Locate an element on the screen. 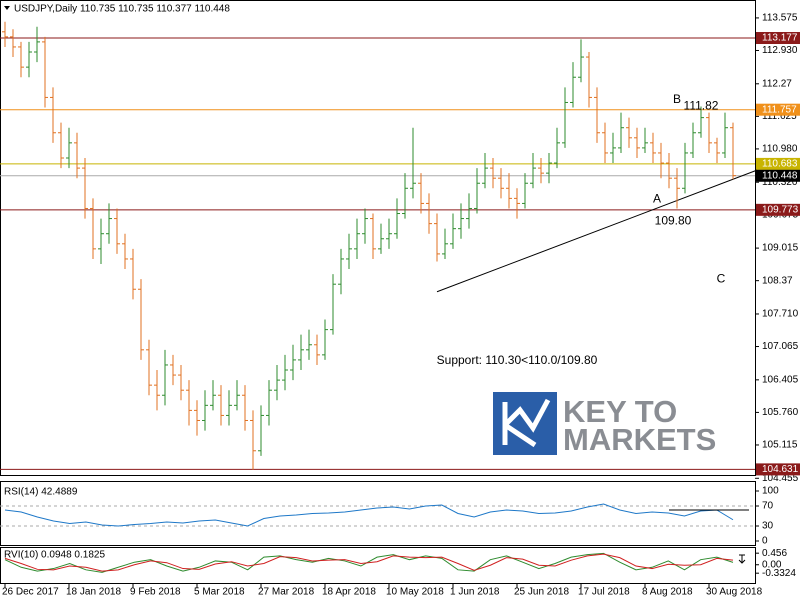 The image size is (800, 600). y-tick-label: 108.37 is located at coordinates (777, 280).